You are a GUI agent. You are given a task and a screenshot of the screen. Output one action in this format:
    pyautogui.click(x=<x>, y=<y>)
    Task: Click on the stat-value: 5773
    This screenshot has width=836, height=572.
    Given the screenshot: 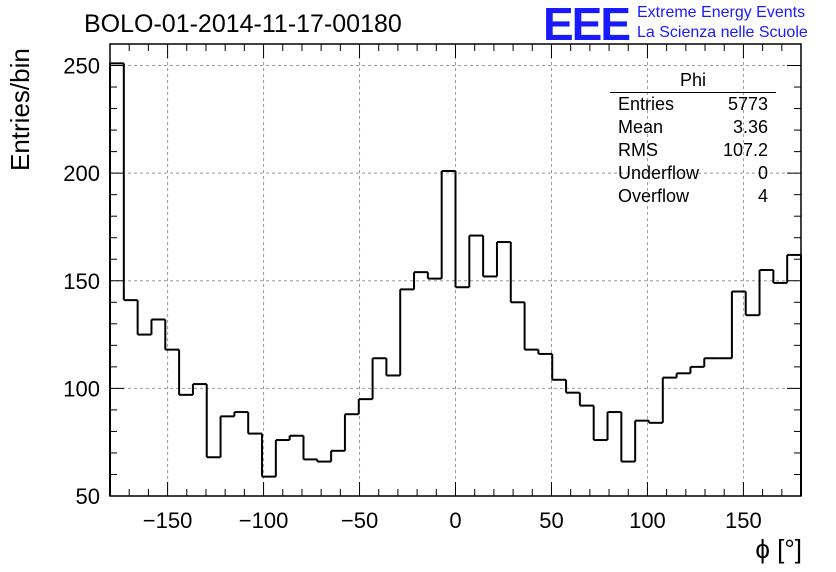 What is the action you would take?
    pyautogui.click(x=747, y=104)
    